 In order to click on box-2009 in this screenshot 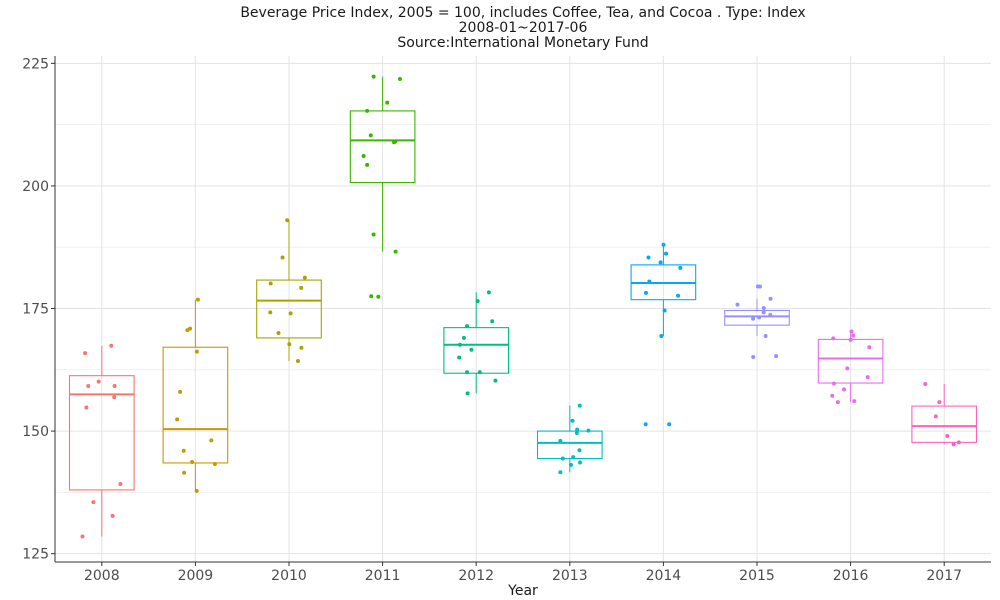, I will do `click(195, 395)`.